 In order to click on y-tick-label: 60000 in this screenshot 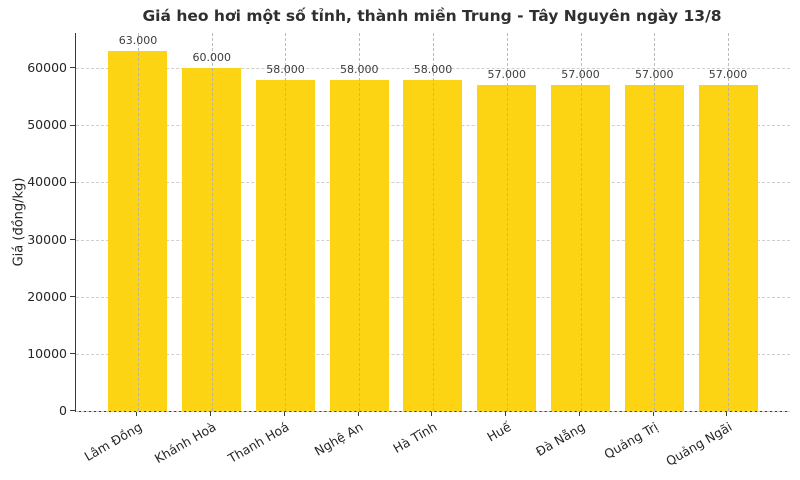, I will do `click(47, 68)`.